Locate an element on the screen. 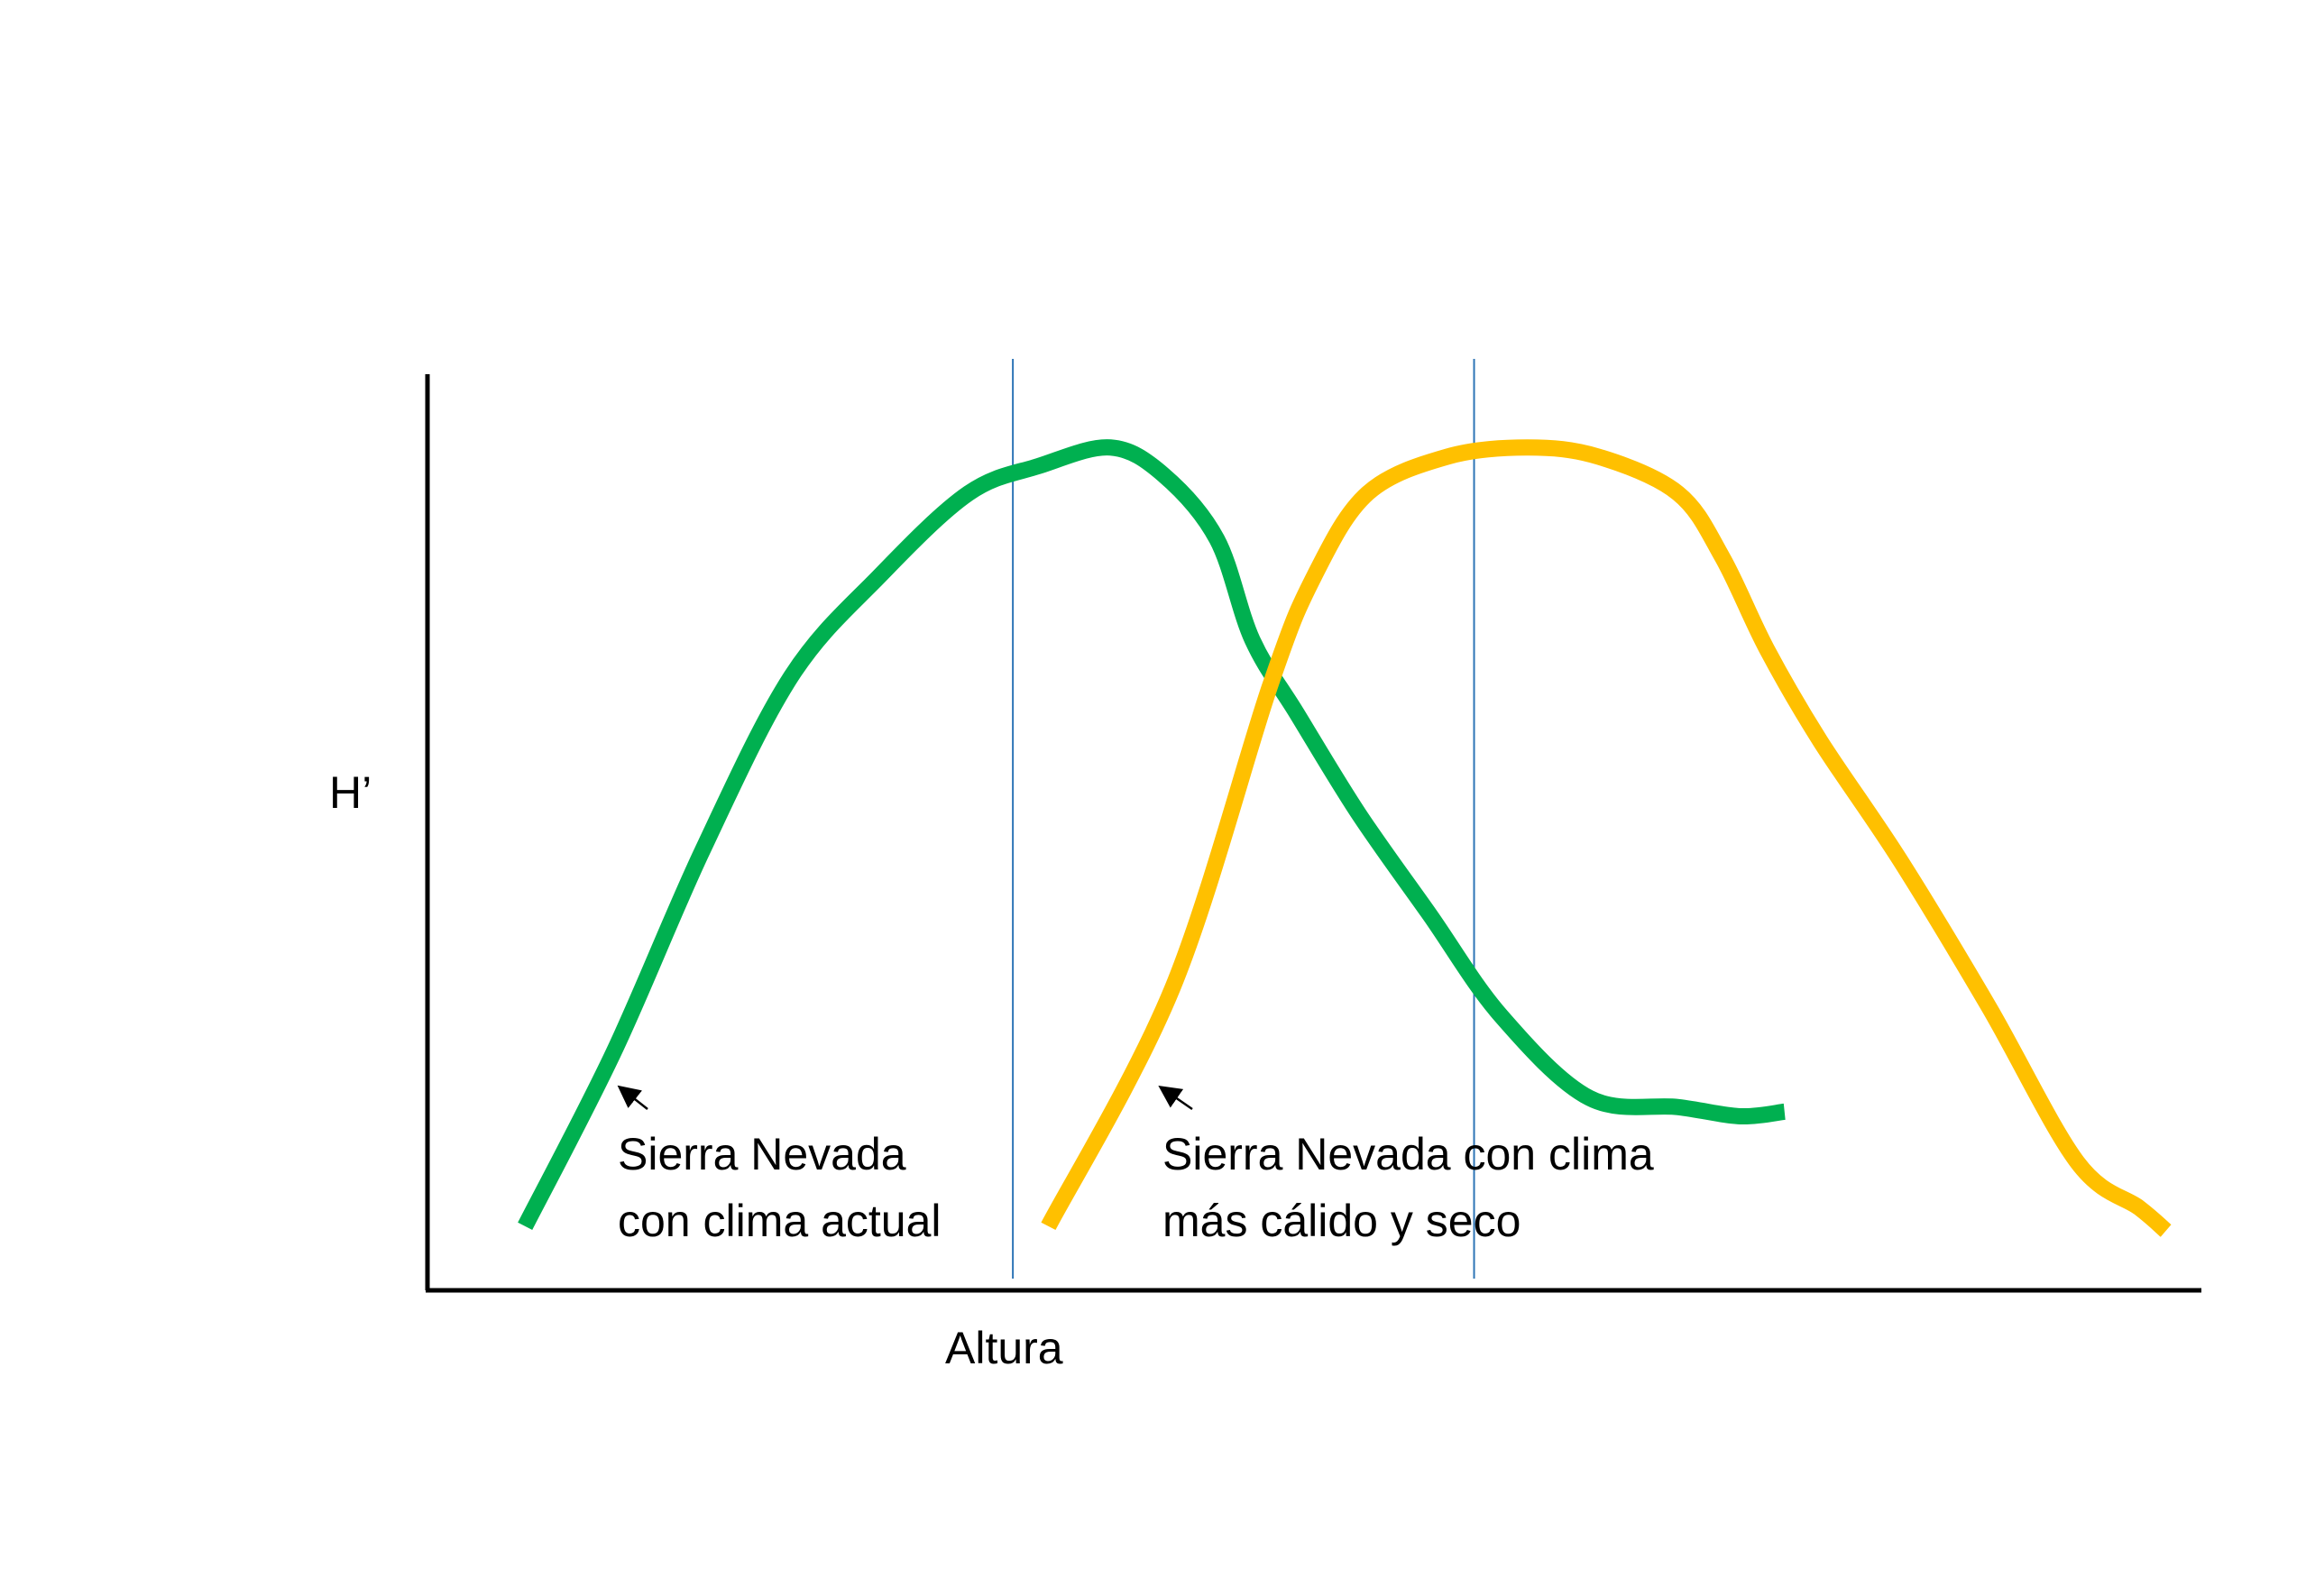  x-axis-label: Altura is located at coordinates (1004, 1348).